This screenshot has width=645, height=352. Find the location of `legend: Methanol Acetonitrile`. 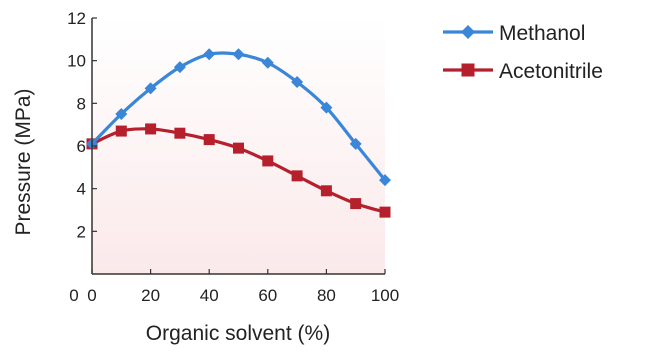

legend: Methanol Acetonitrile is located at coordinates (523, 52).